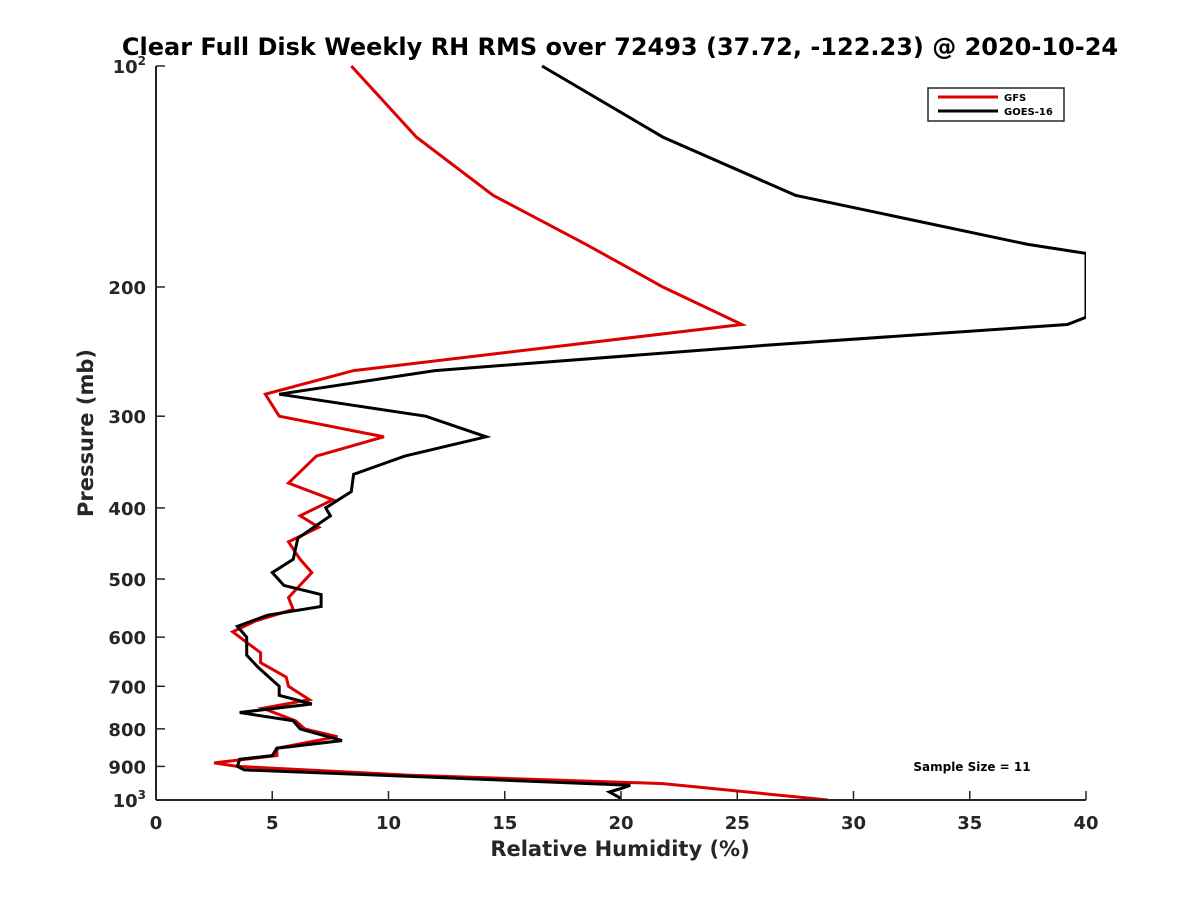 This screenshot has height=900, width=1200. What do you see at coordinates (737, 823) in the screenshot?
I see `x-tick-label: 25` at bounding box center [737, 823].